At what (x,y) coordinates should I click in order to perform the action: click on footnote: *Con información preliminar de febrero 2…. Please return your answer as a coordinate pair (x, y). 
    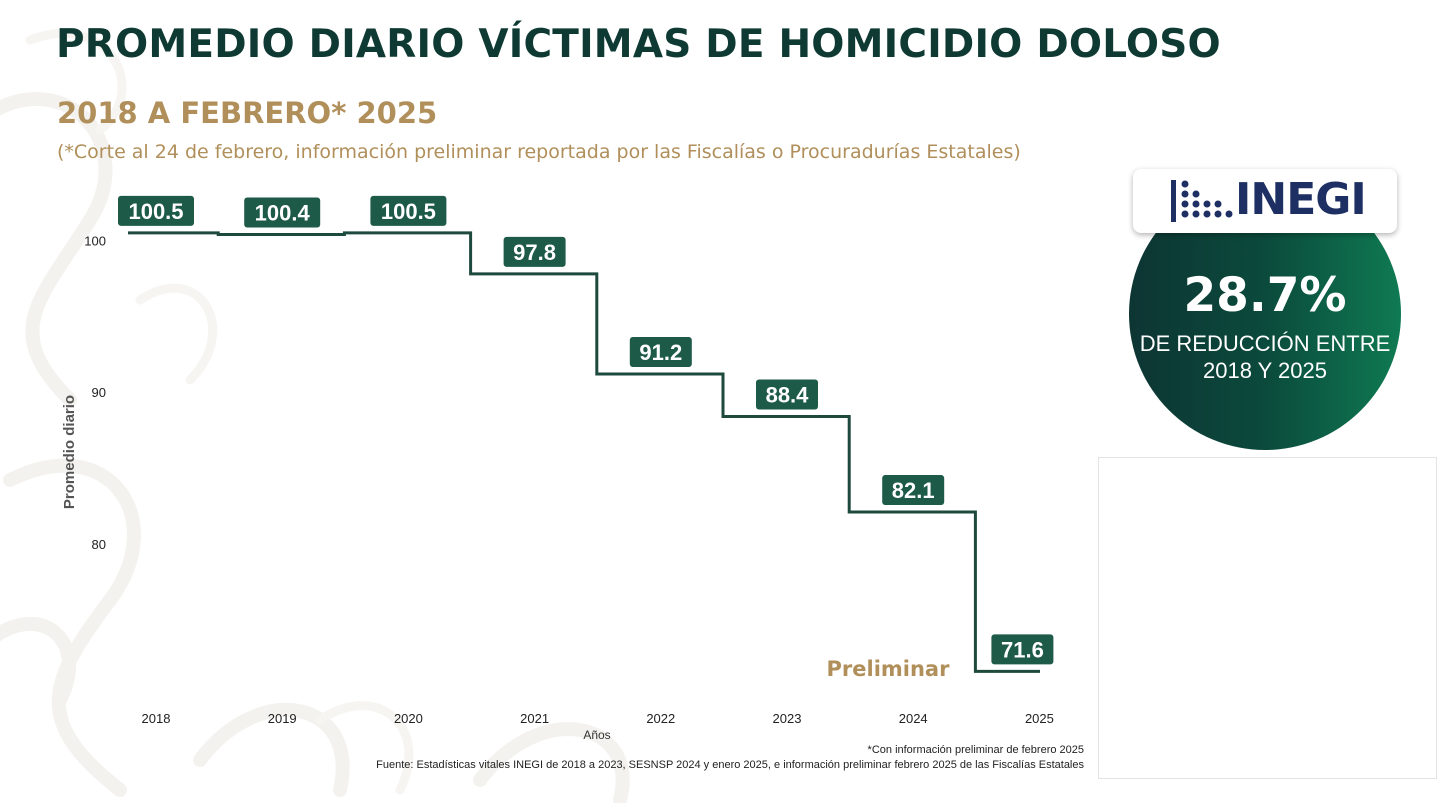
    Looking at the image, I should click on (975, 750).